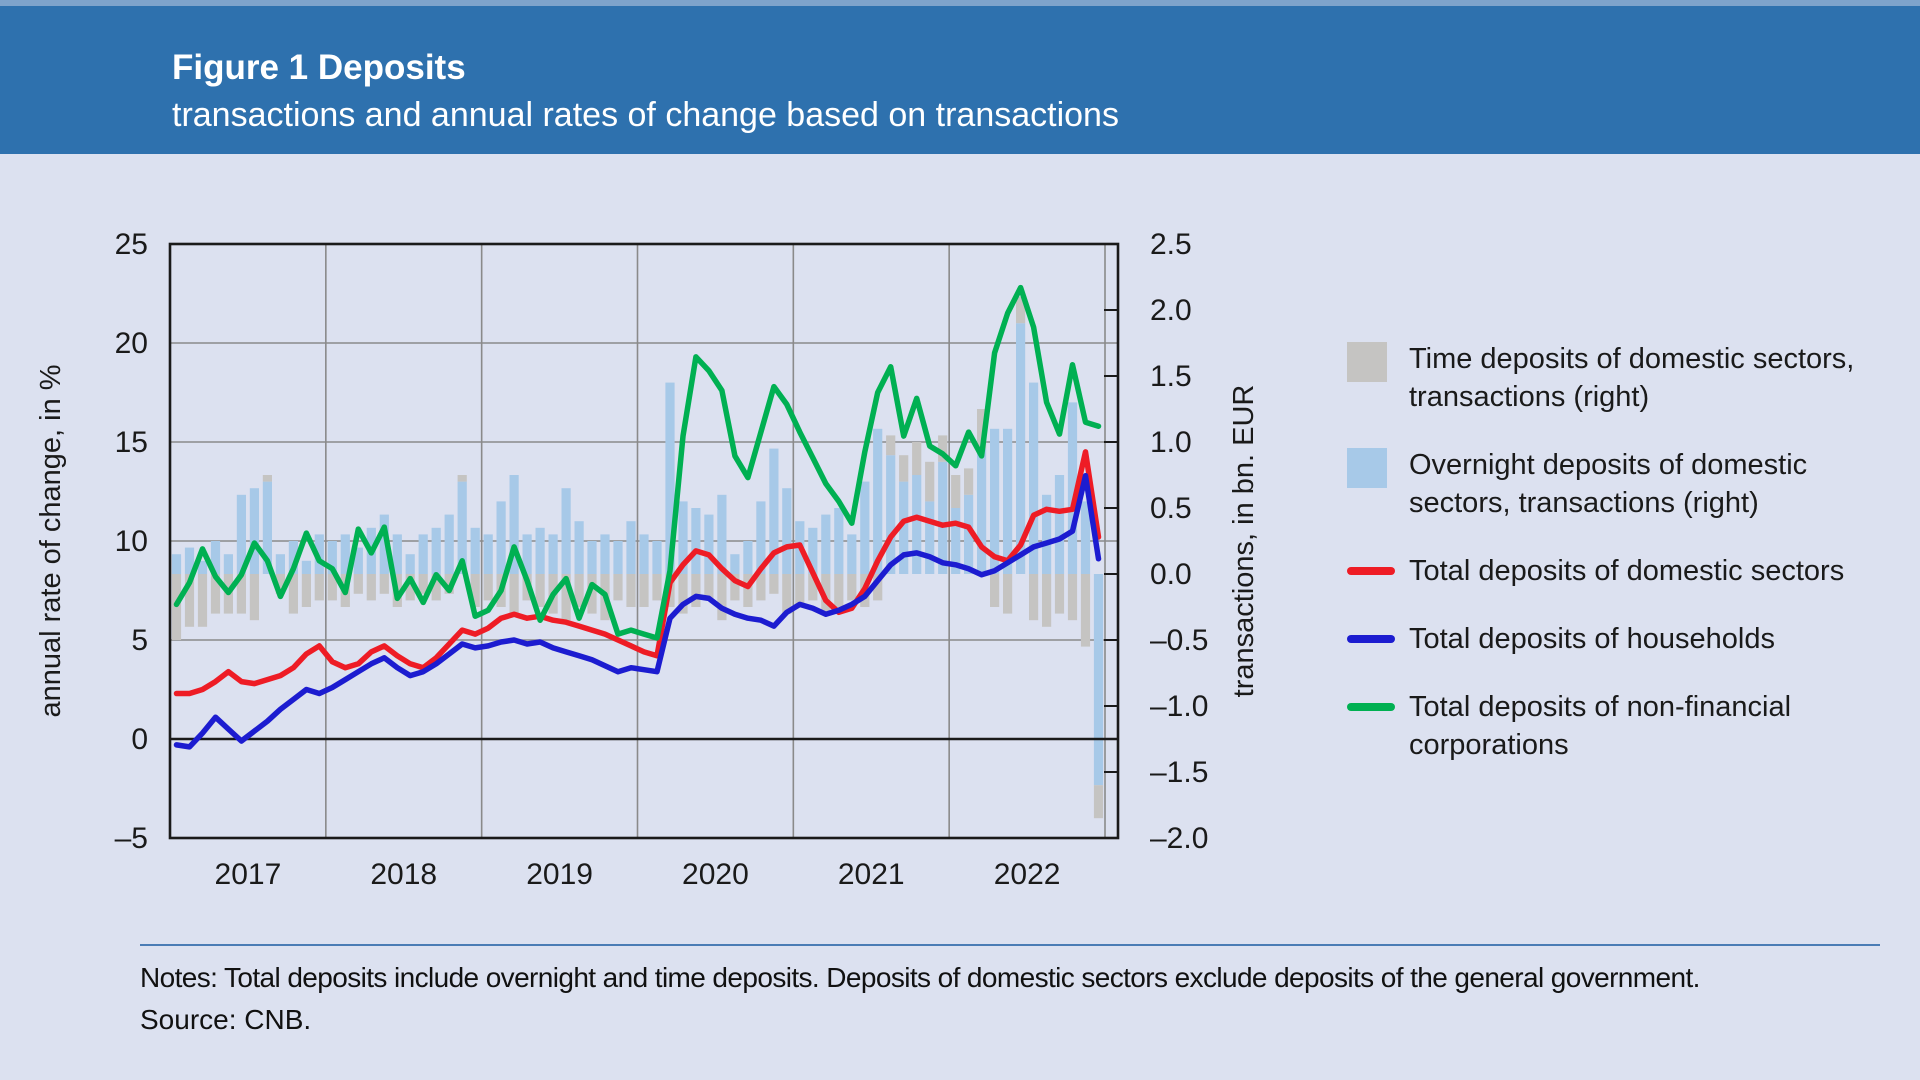  Describe the element at coordinates (960, 3) in the screenshot. I see `header-accent-strip` at that location.